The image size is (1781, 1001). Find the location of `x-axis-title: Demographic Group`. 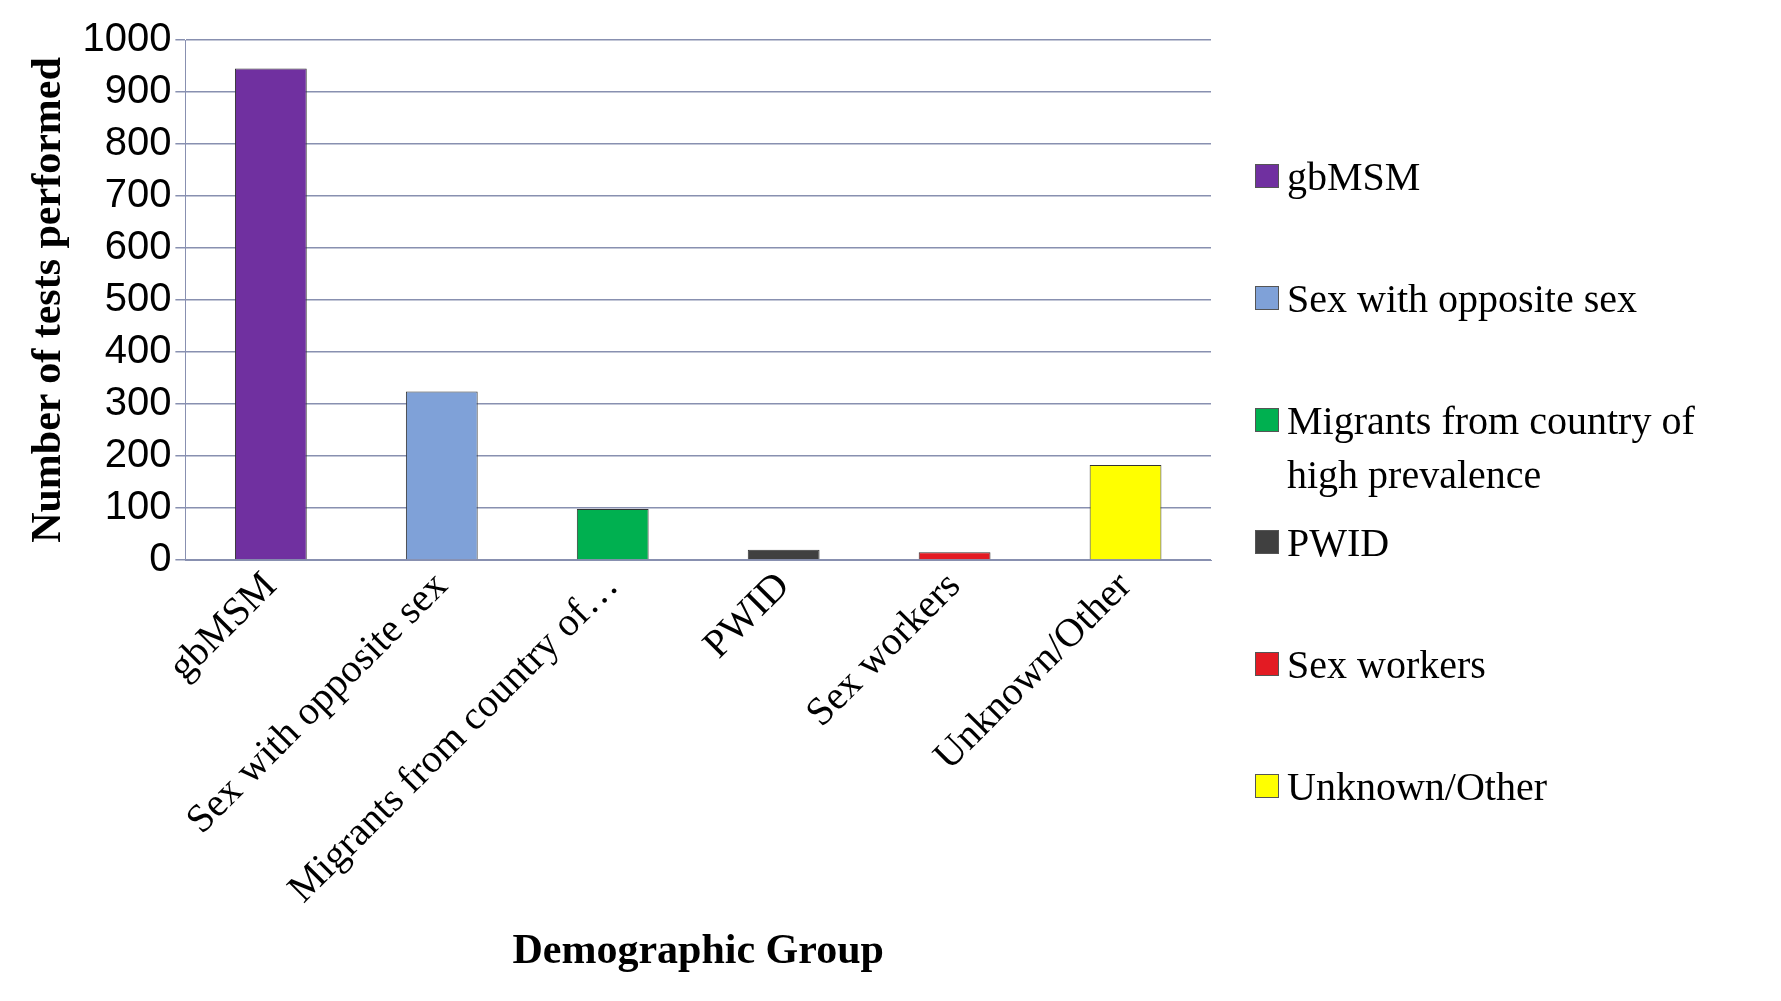

x-axis-title: Demographic Group is located at coordinates (698, 948).